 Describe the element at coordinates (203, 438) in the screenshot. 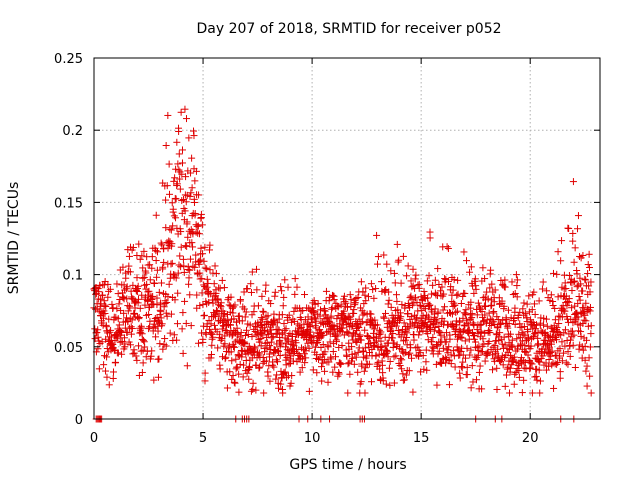

I see `x-tick-label: 5` at that location.